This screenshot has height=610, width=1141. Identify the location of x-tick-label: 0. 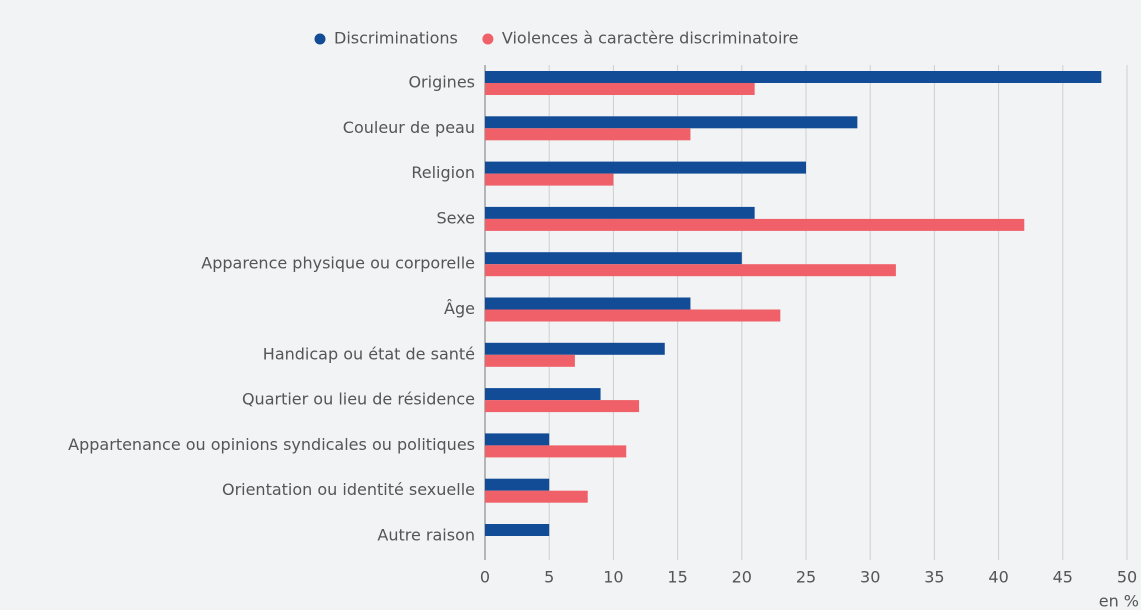
(485, 577).